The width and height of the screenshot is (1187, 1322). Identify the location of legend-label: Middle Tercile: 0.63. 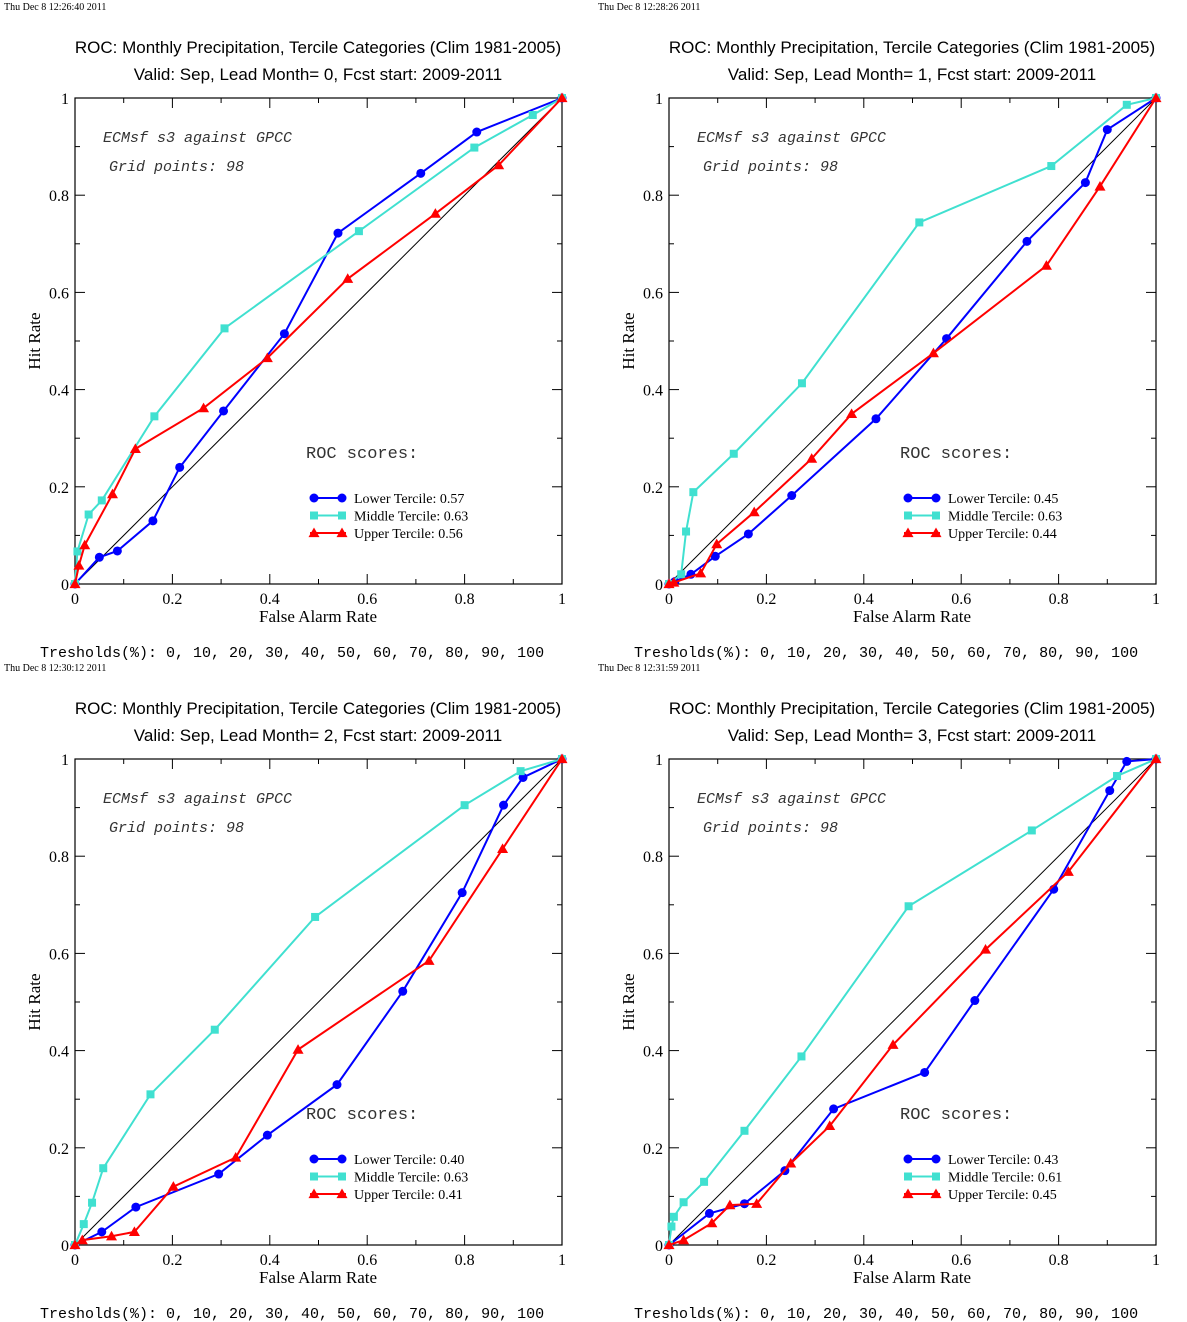
(411, 517).